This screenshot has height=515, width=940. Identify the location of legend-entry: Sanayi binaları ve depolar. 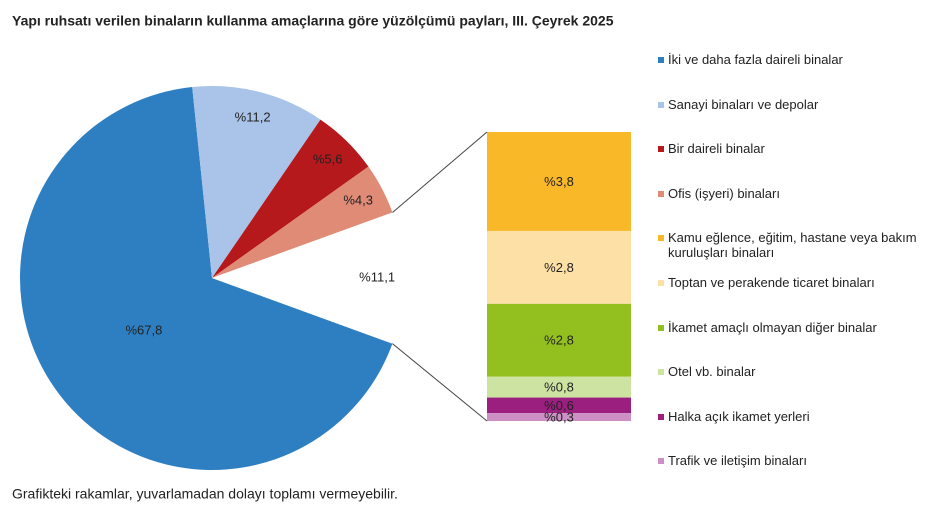
(788, 104).